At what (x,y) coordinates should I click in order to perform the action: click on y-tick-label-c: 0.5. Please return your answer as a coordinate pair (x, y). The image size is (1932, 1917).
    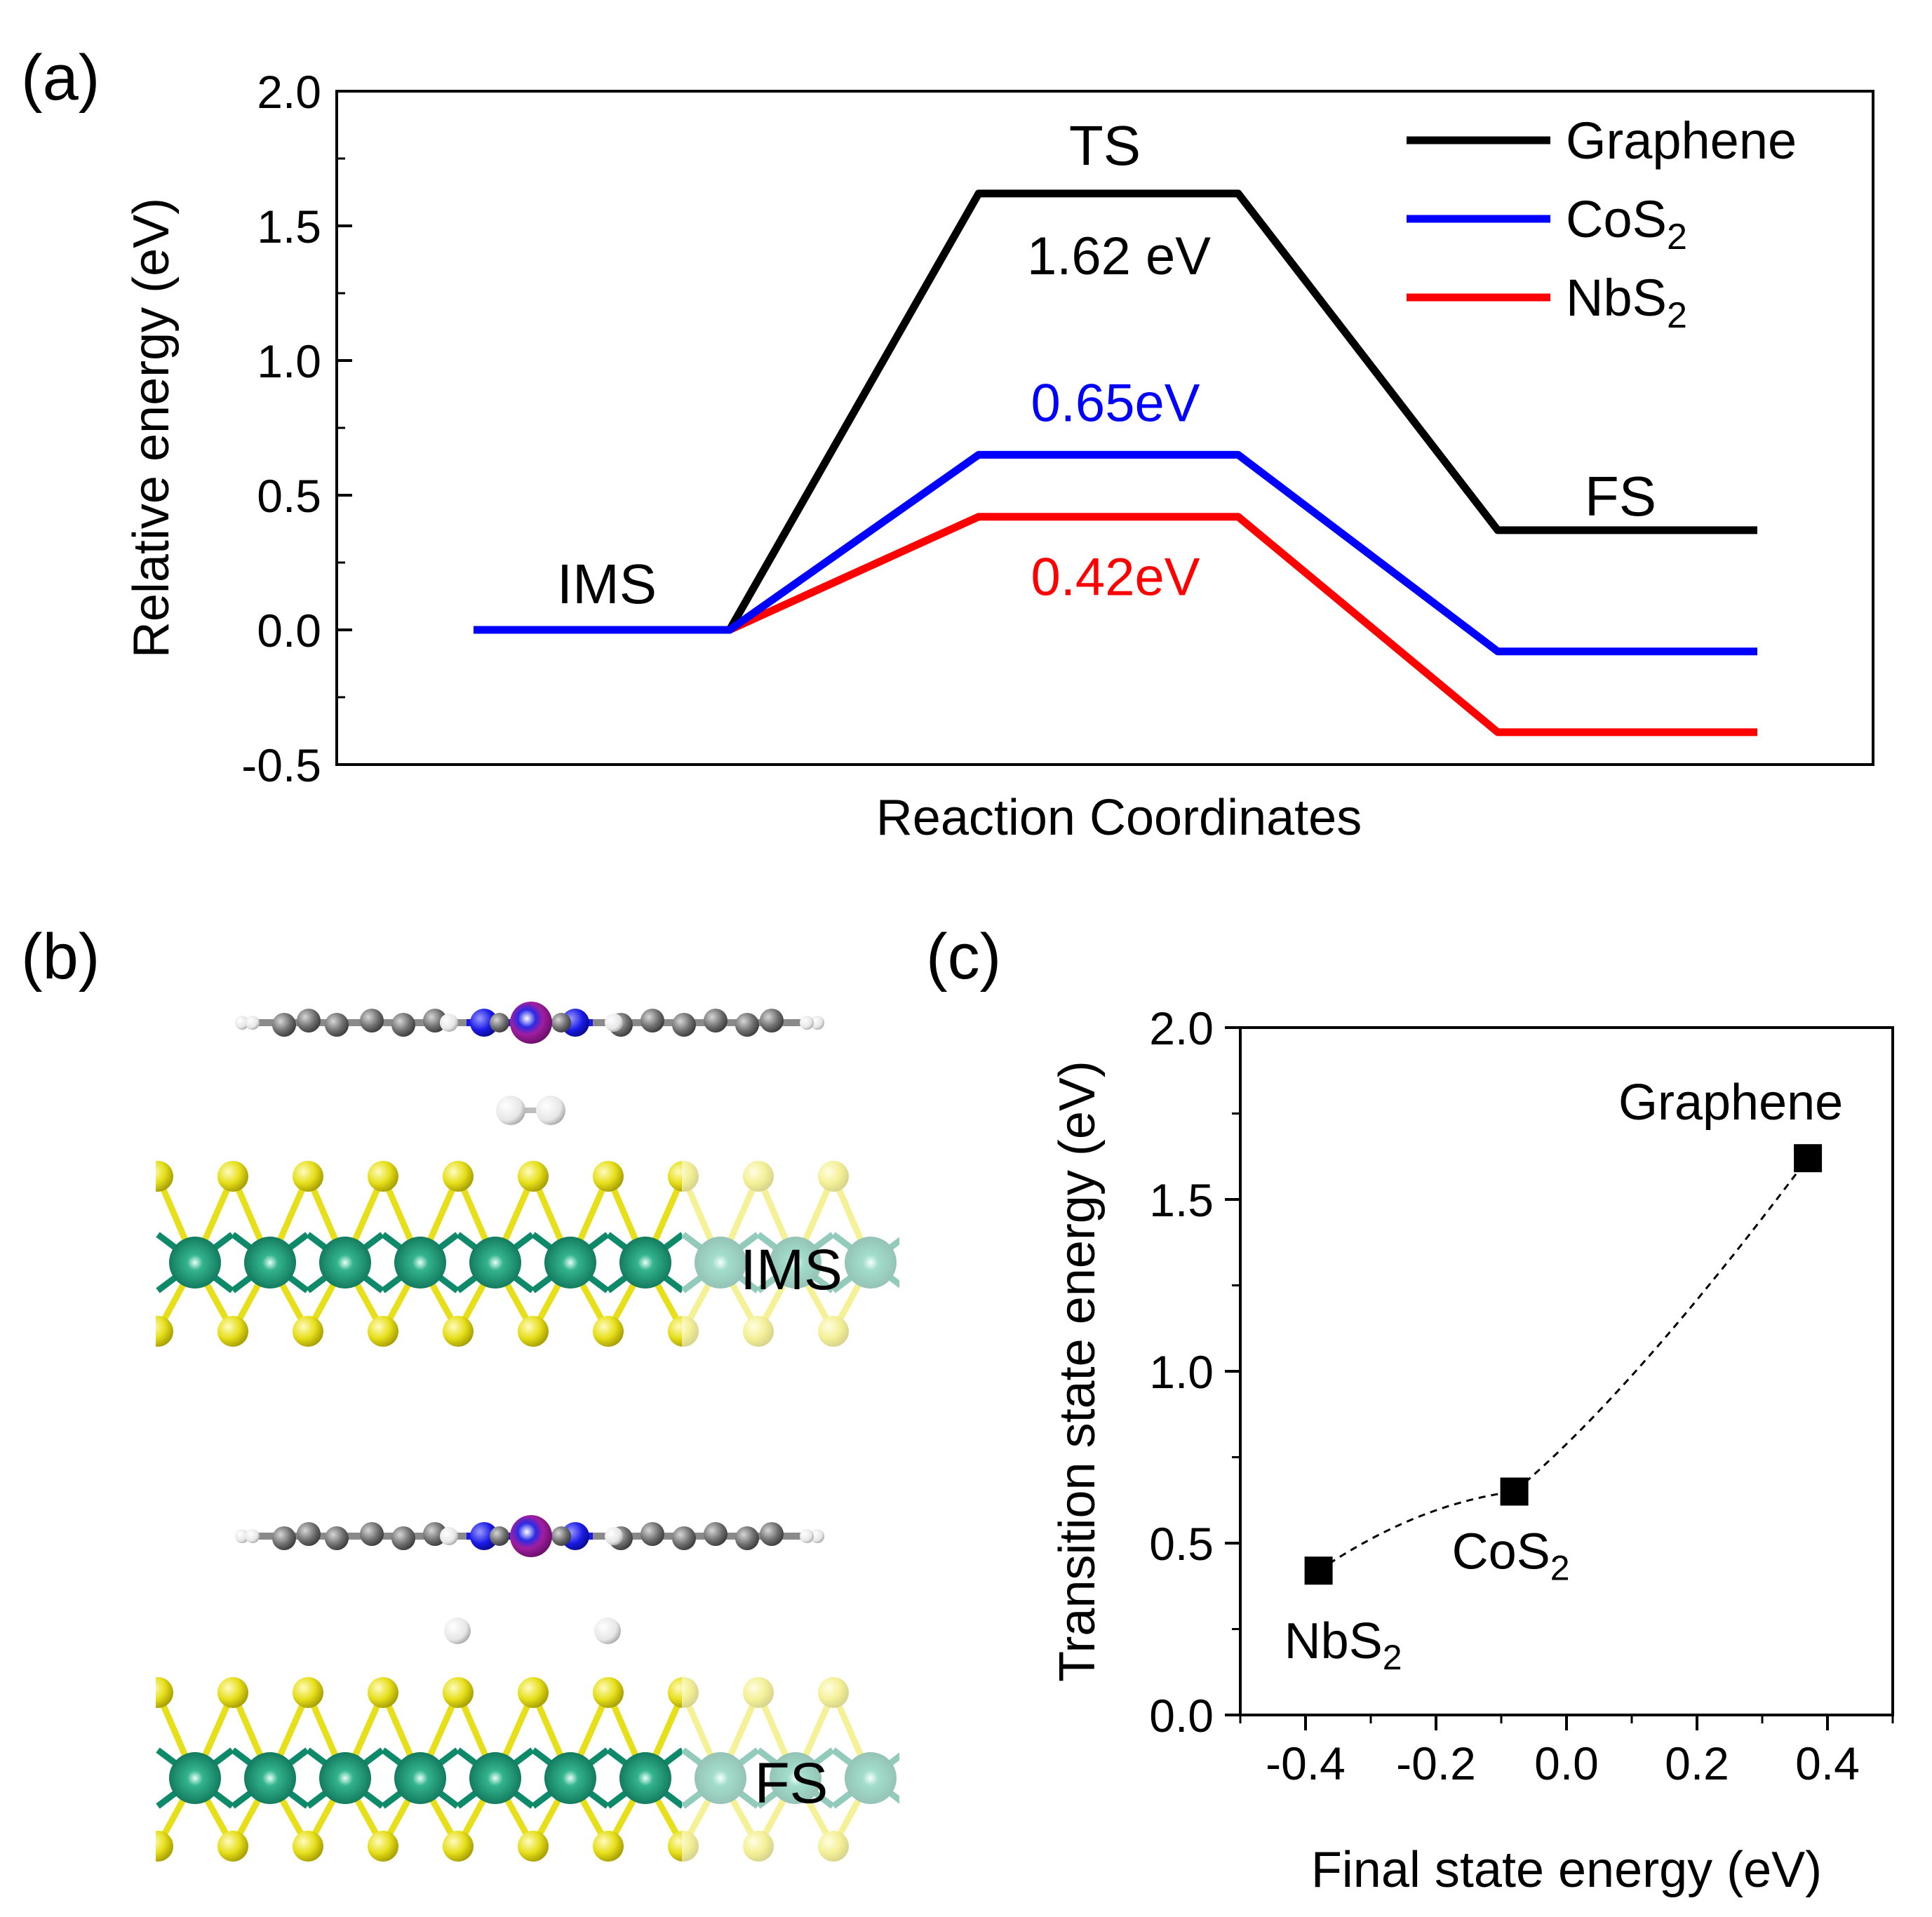
    Looking at the image, I should click on (1181, 1544).